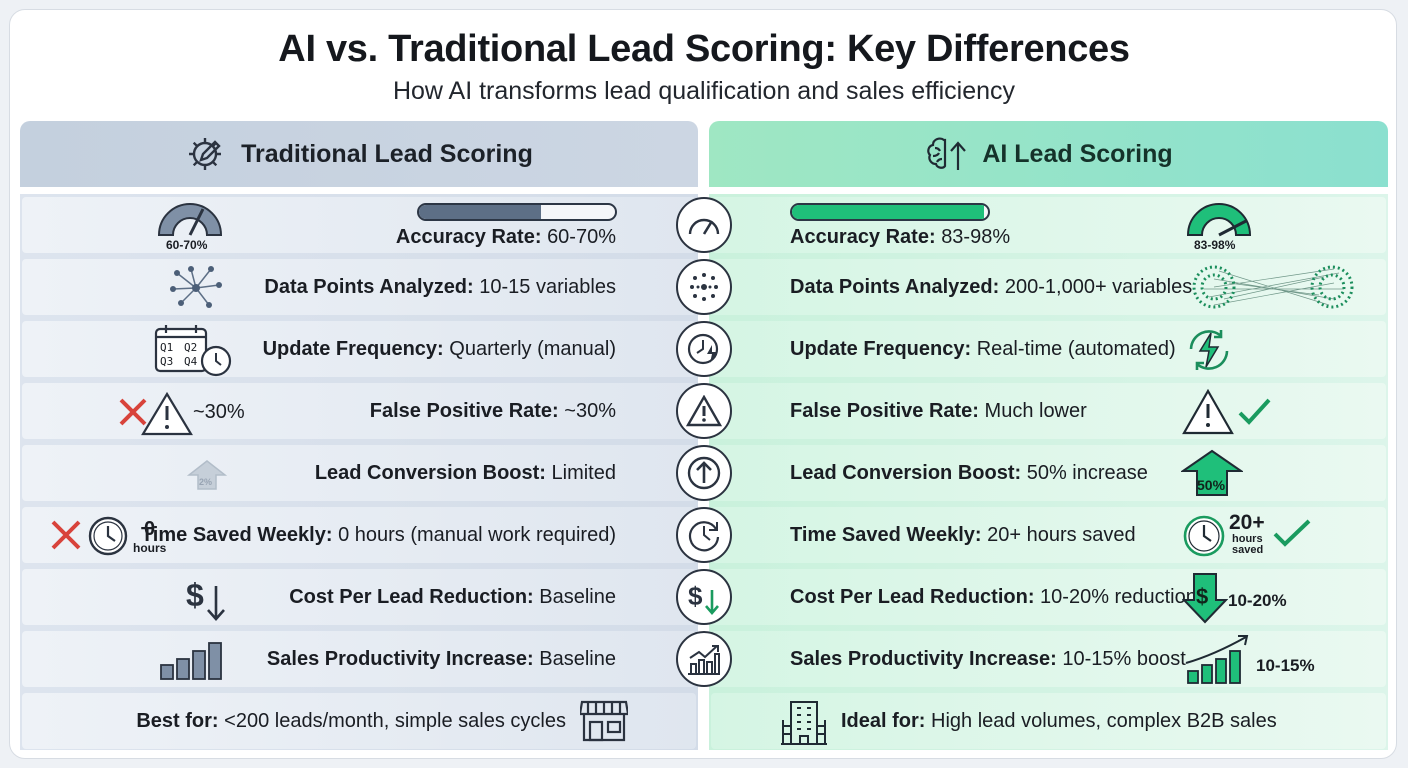 This screenshot has height=768, width=1408. I want to click on ai-accuracy-fill, so click(888, 212).